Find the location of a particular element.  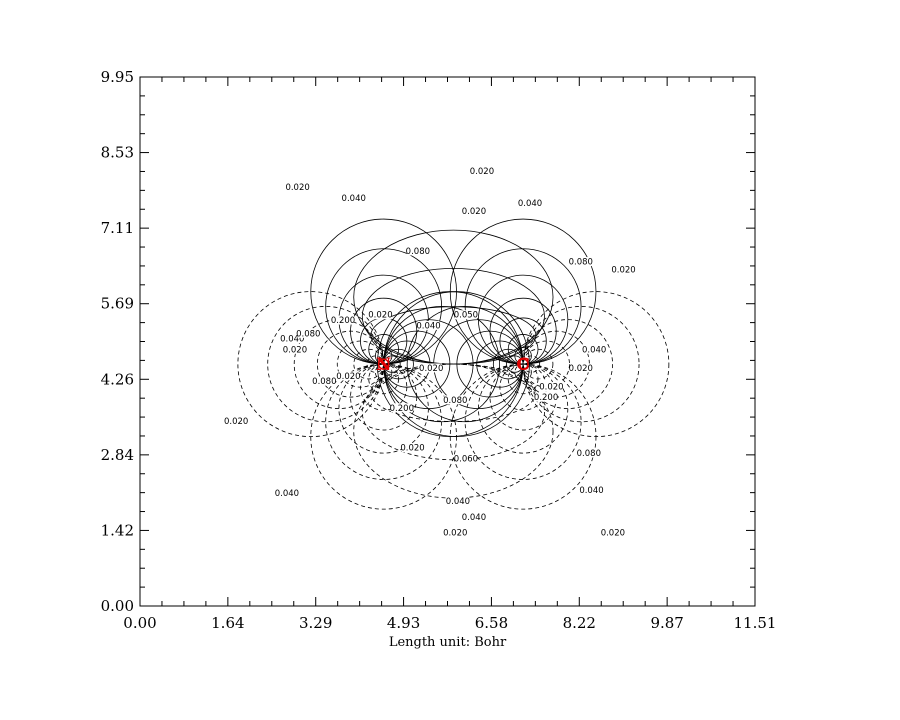

x-tick-labels: 0.00 1.64 3.29 4.93 6.58 8.22 9.87 11.51 is located at coordinates (449, 623).